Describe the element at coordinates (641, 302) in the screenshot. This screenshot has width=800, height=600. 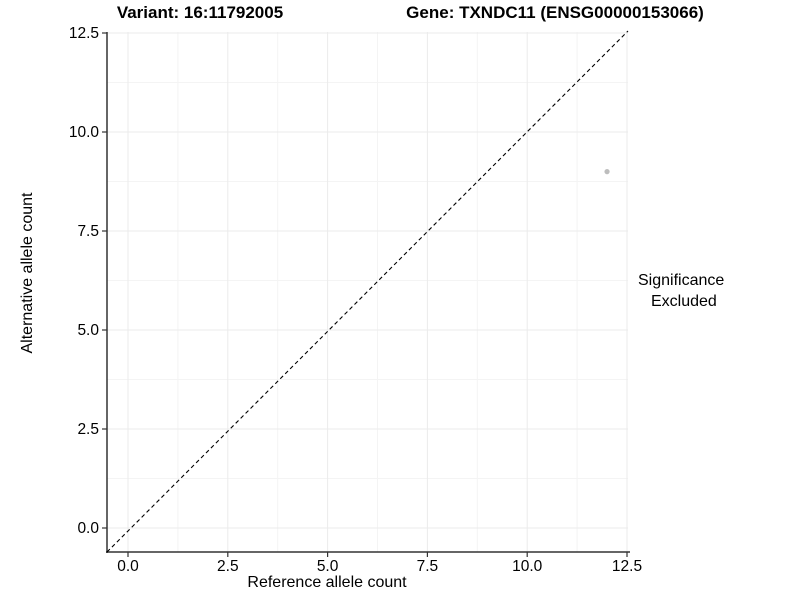
I see `legend-point-icon` at that location.